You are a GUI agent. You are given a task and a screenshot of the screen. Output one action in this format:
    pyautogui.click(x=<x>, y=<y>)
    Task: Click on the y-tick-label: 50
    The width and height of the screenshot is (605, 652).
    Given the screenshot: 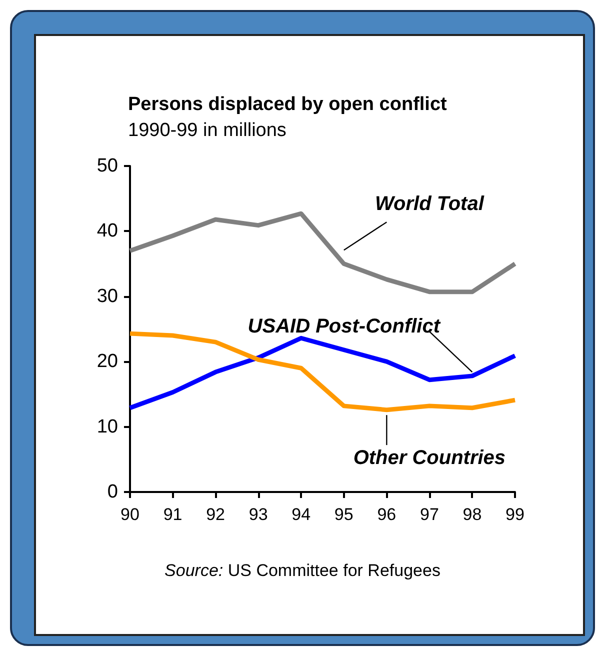 What is the action you would take?
    pyautogui.click(x=107, y=166)
    